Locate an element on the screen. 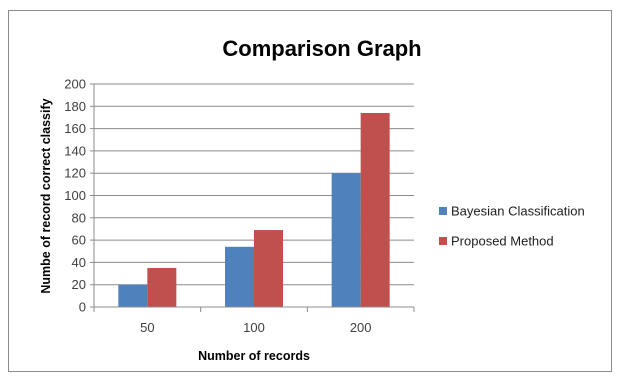 Image resolution: width=620 pixels, height=379 pixels. y-tick-label: 200 is located at coordinates (75, 84).